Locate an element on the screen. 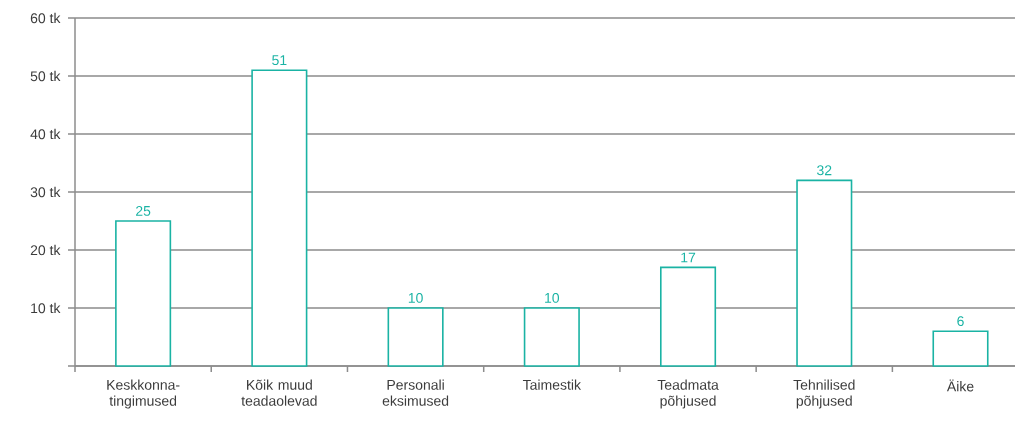  data-label: 51 is located at coordinates (279, 60).